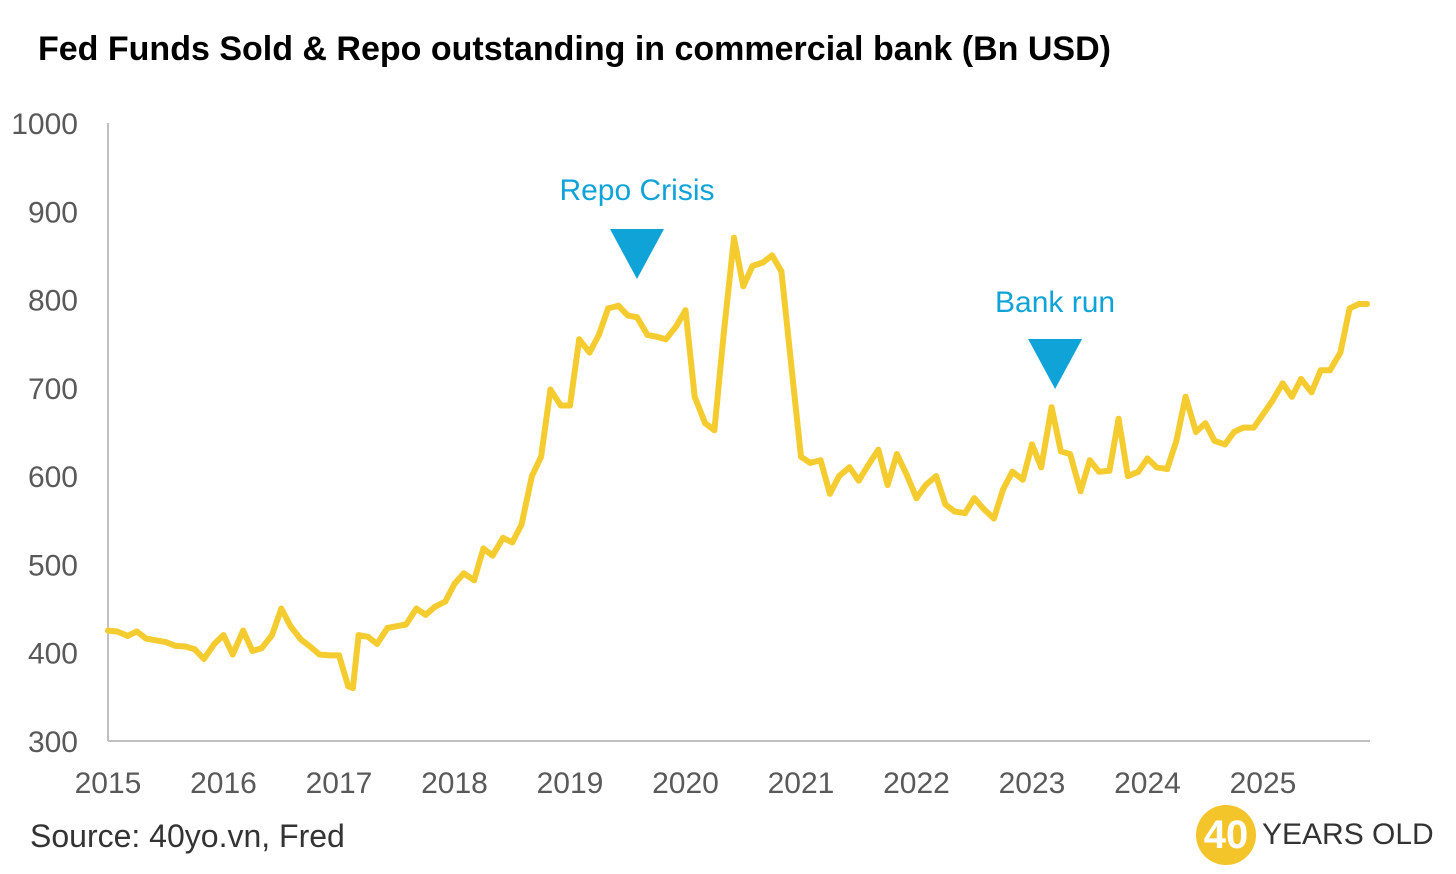 This screenshot has height=874, width=1456. What do you see at coordinates (53, 477) in the screenshot?
I see `y-tick-label: 600` at bounding box center [53, 477].